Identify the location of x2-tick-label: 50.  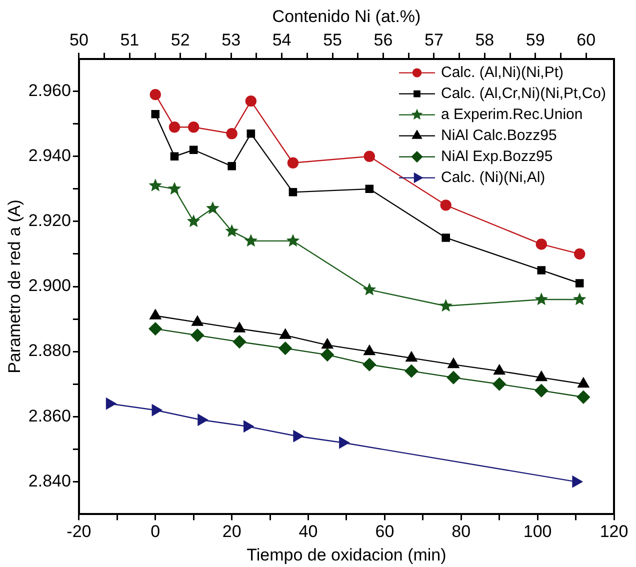
(78, 40).